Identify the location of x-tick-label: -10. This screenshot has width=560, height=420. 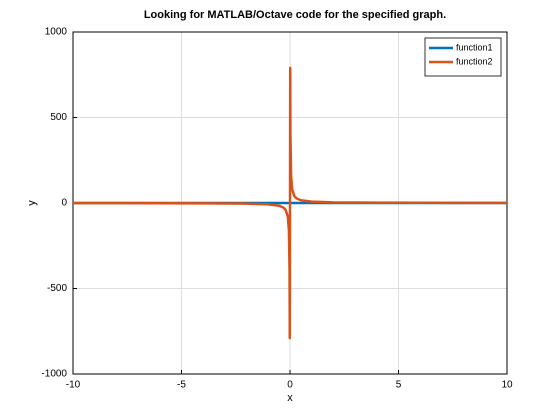
(73, 385).